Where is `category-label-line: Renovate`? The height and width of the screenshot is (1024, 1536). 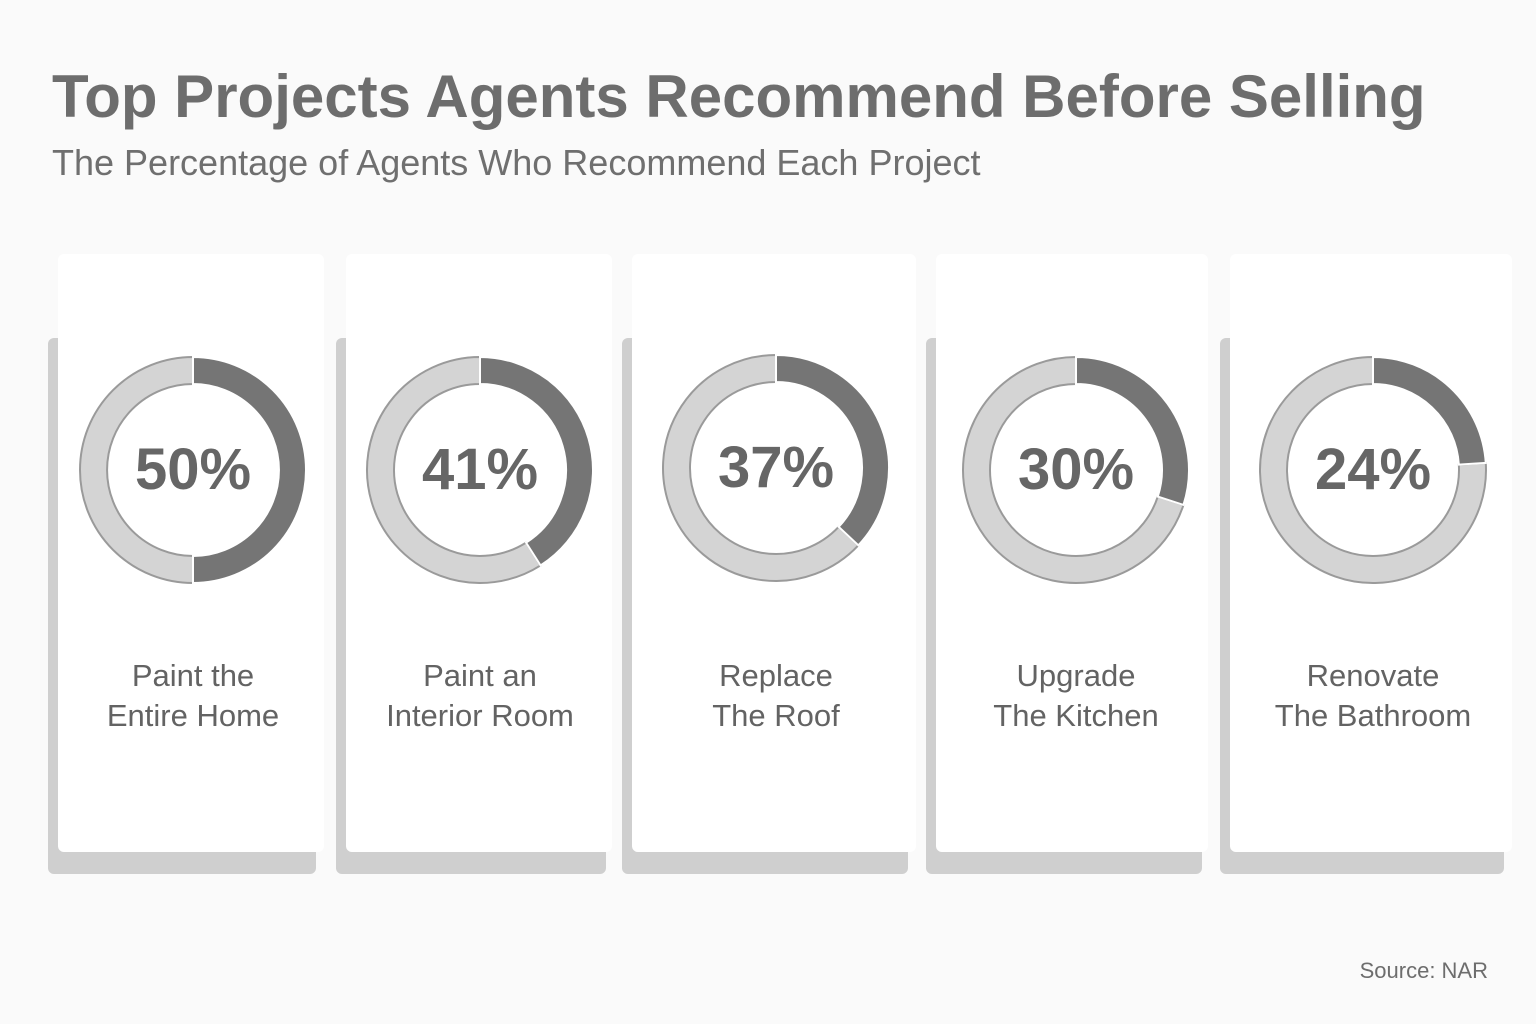 category-label-line: Renovate is located at coordinates (1373, 675).